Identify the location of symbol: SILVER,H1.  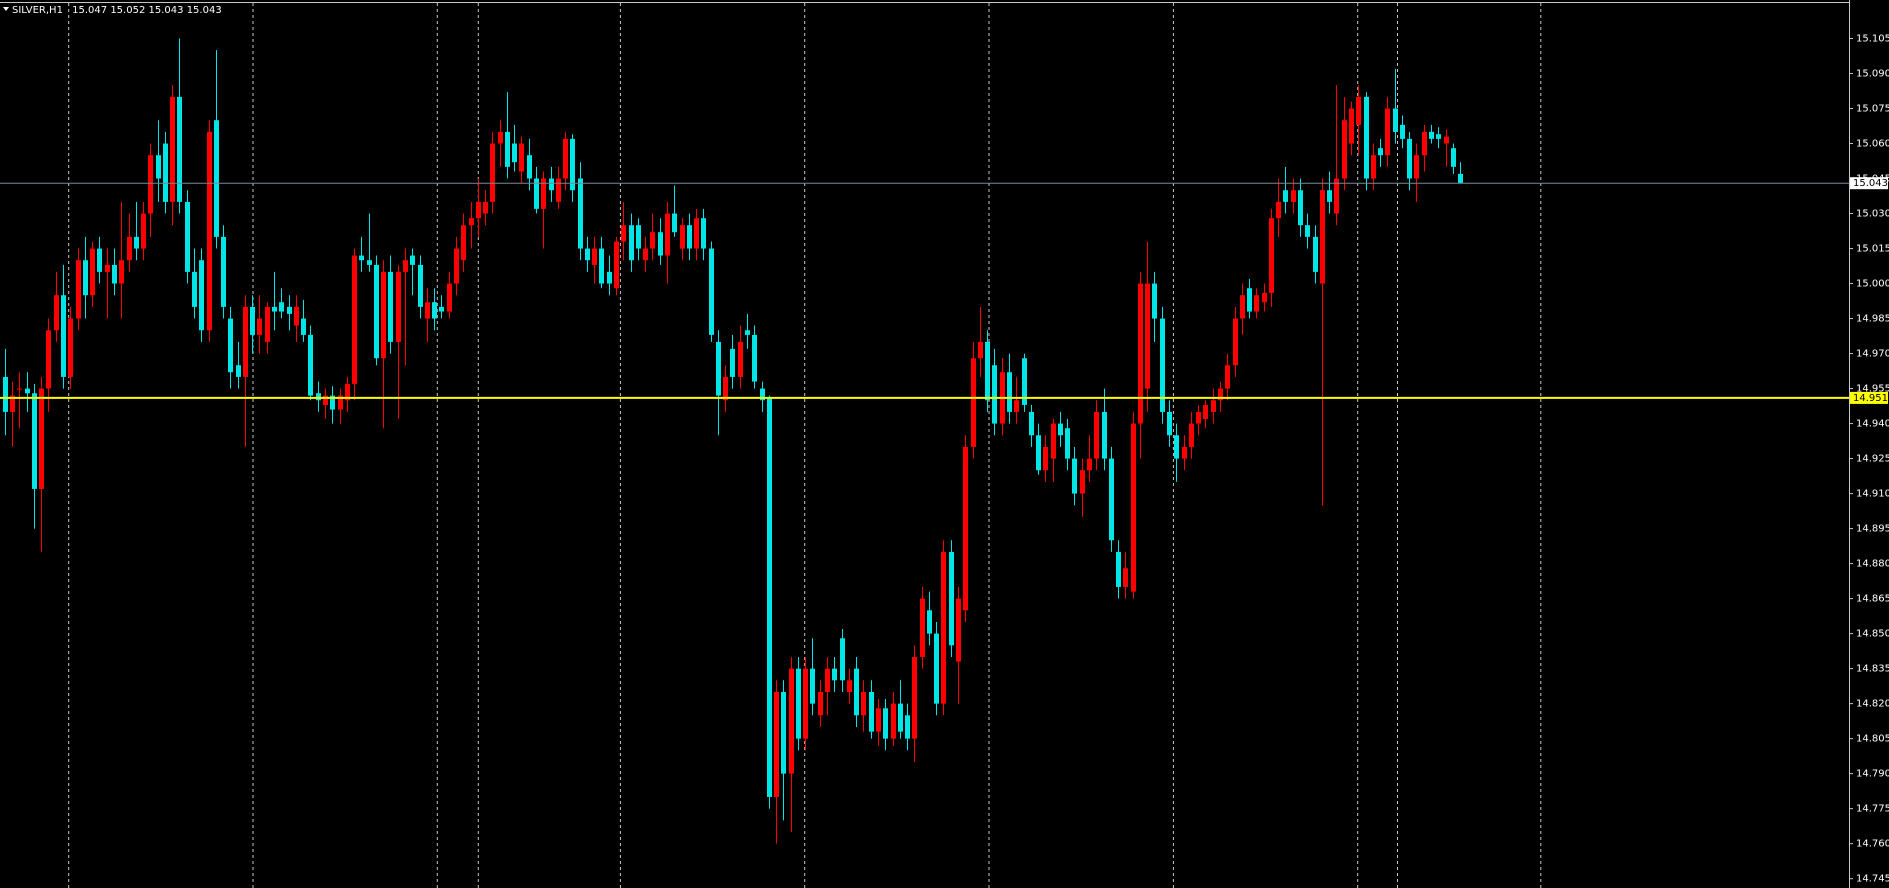
(37, 10).